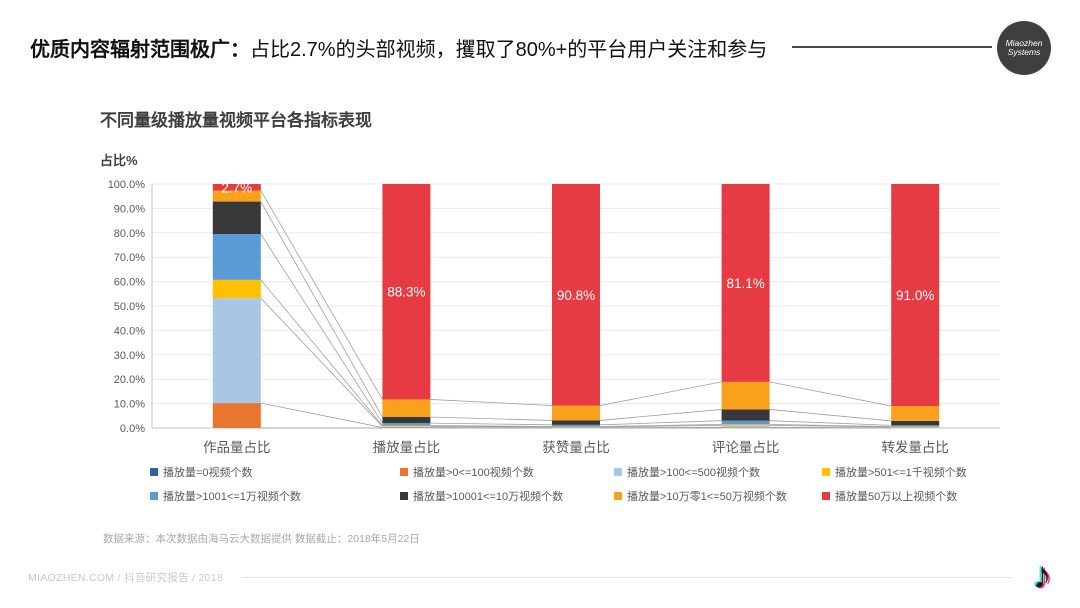 The width and height of the screenshot is (1080, 608). I want to click on legend-label: 播放量>10万零1<=50万视频个数, so click(707, 497).